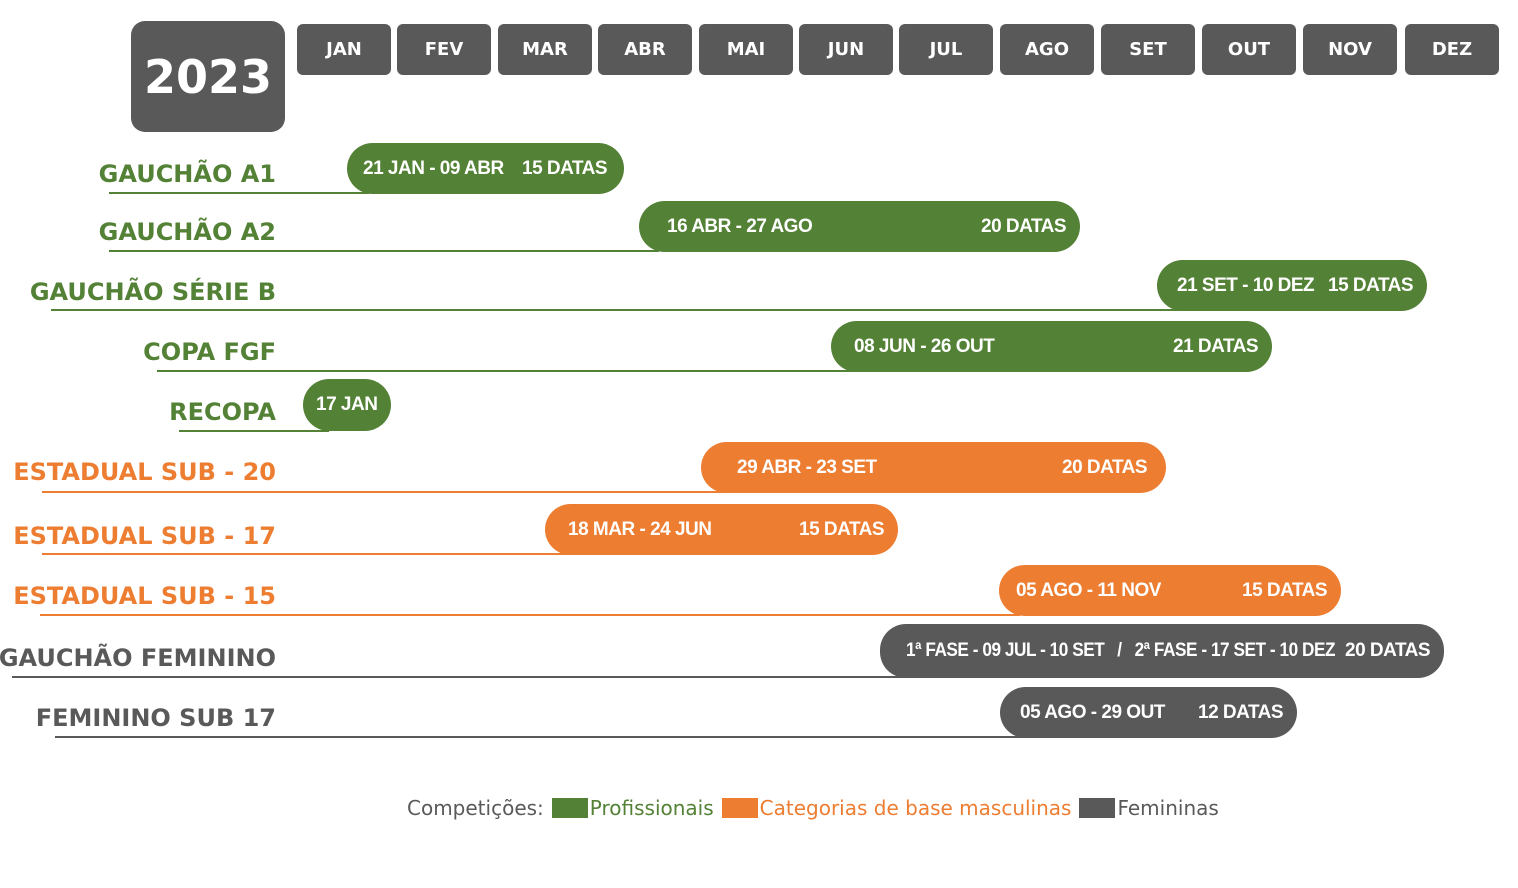 The height and width of the screenshot is (888, 1518). Describe the element at coordinates (222, 412) in the screenshot. I see `competition-label: RECOPA` at that location.